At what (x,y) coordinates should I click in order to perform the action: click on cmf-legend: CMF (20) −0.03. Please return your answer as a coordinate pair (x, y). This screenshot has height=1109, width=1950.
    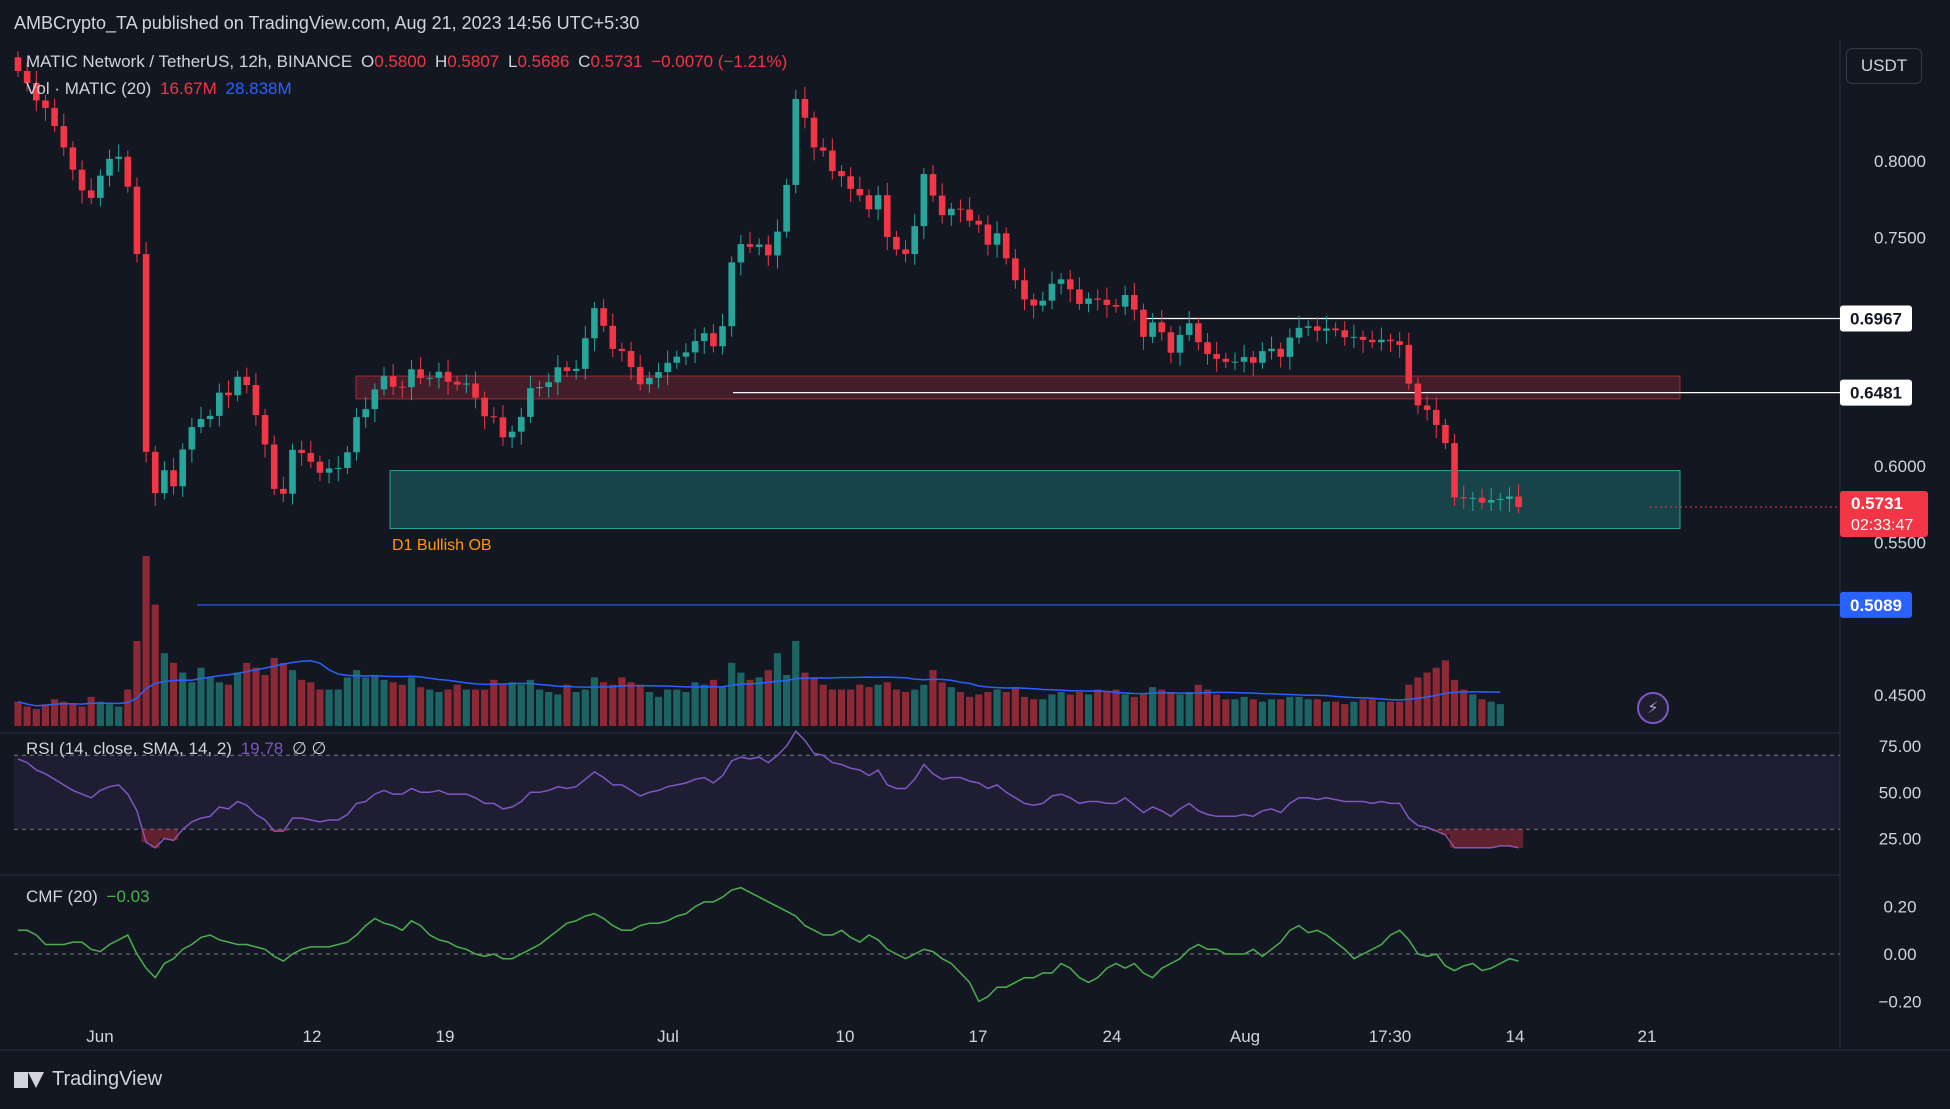
    Looking at the image, I should click on (90, 897).